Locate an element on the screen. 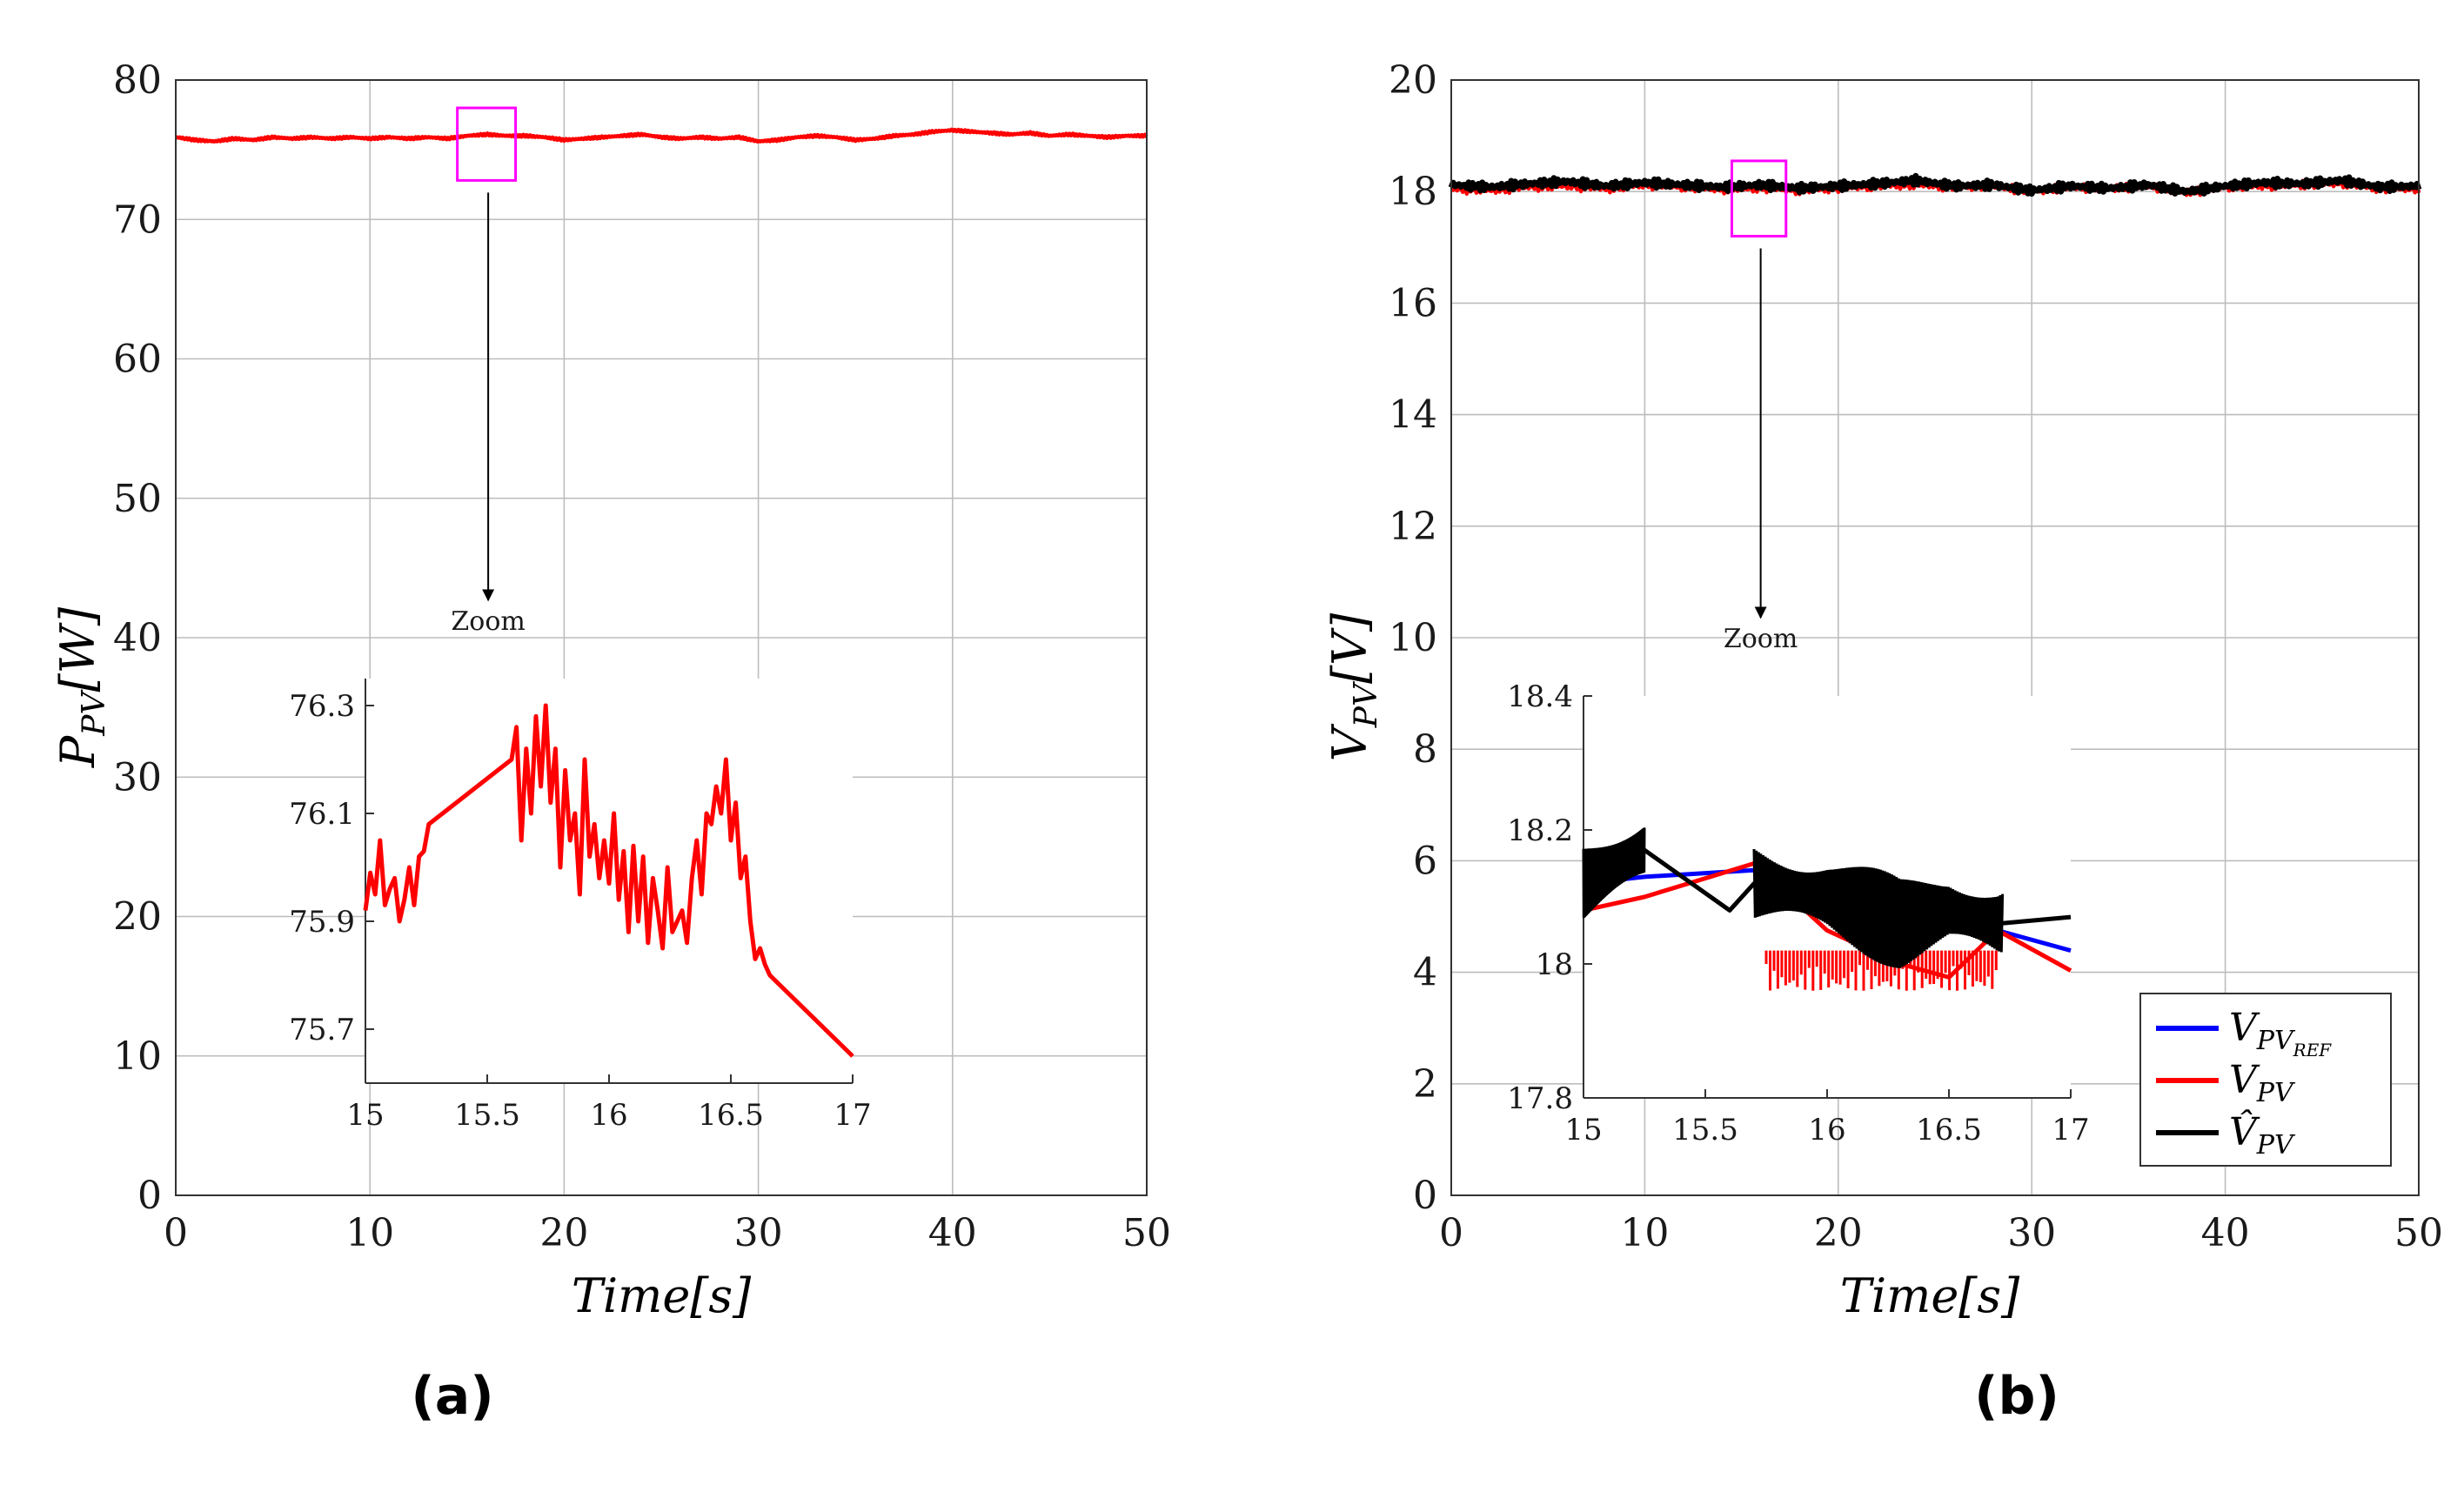  panel-b-x-axis-label: Time[s] is located at coordinates (1930, 1295).